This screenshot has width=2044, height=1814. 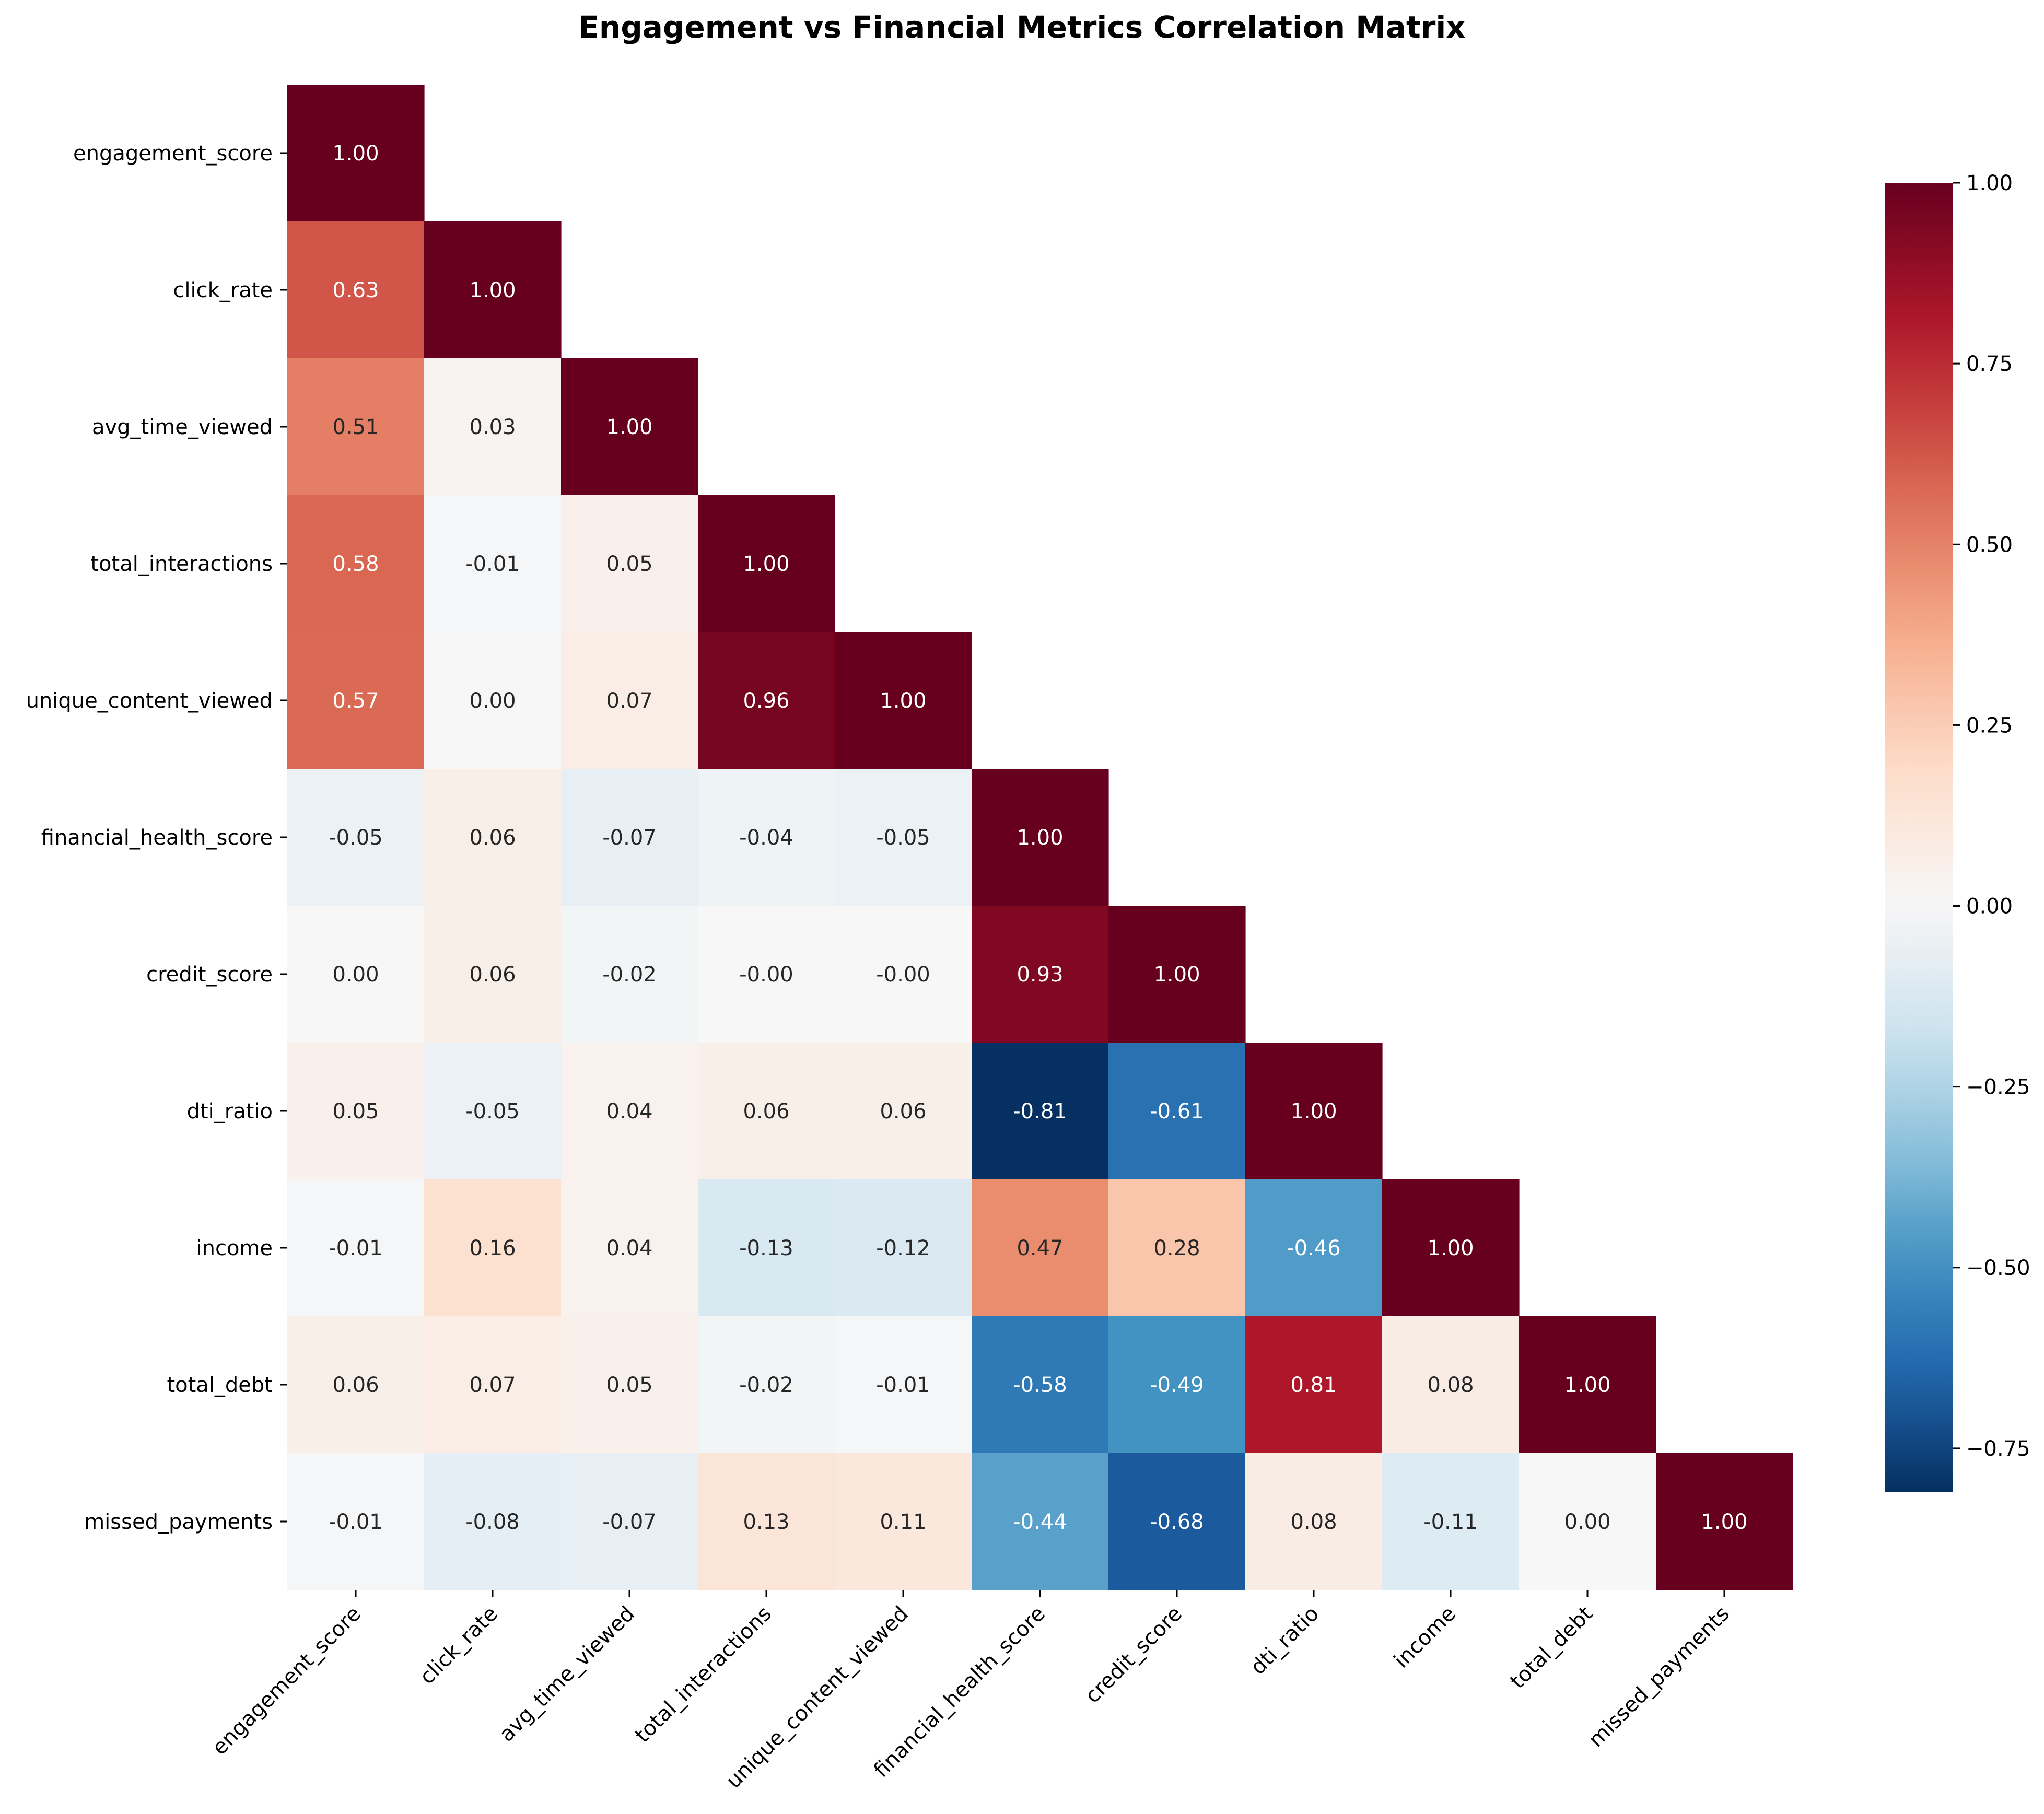 What do you see at coordinates (1177, 1111) in the screenshot?
I see `cell-value-label: -0.61` at bounding box center [1177, 1111].